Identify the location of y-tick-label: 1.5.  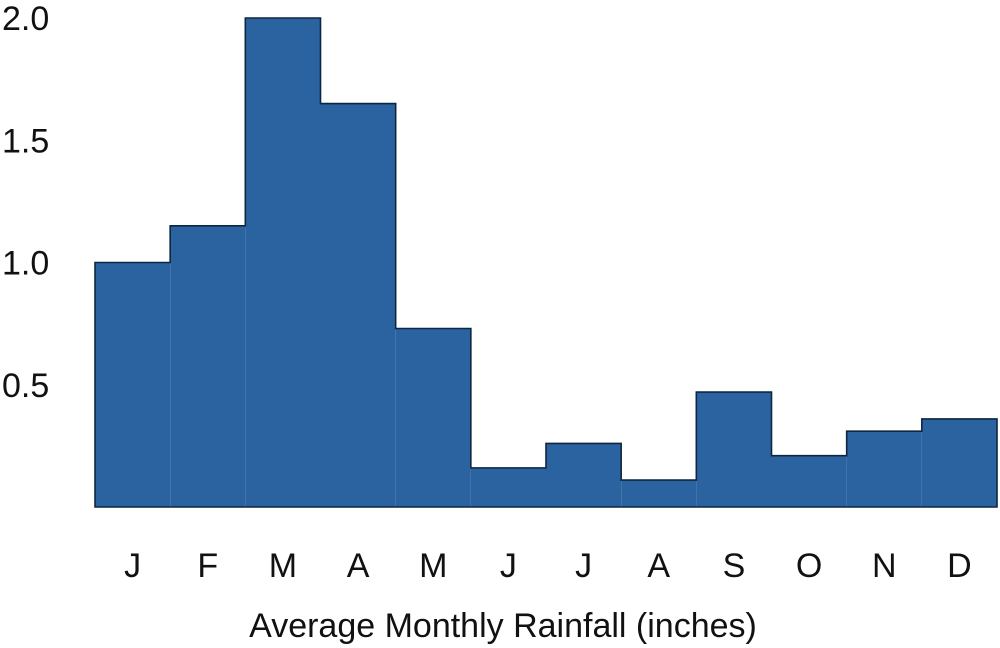
(25, 141).